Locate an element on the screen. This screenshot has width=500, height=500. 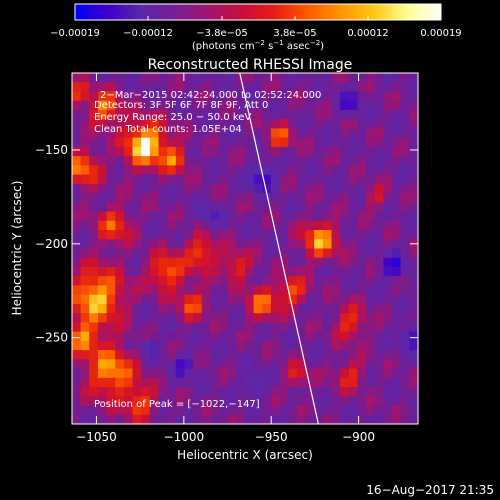
y-tick-label: −200 is located at coordinates (51, 244).